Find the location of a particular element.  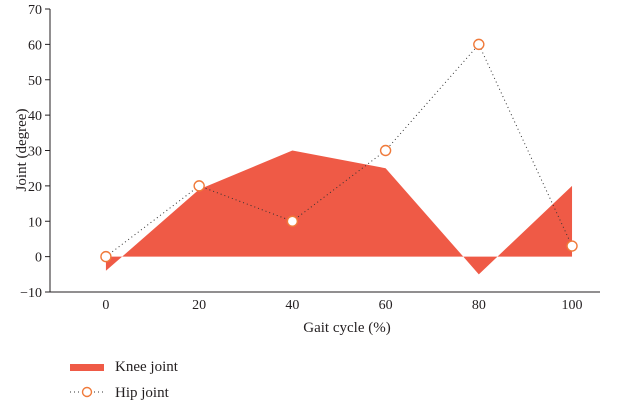

y-tick-label: 70 is located at coordinates (35, 10).